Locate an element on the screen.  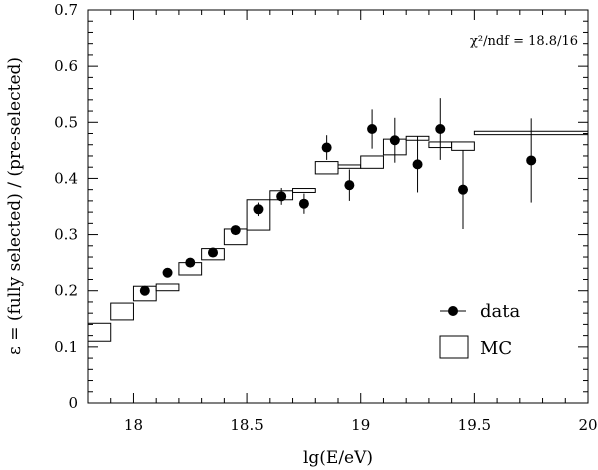
y-tick-label: 0.4 is located at coordinates (66, 178).